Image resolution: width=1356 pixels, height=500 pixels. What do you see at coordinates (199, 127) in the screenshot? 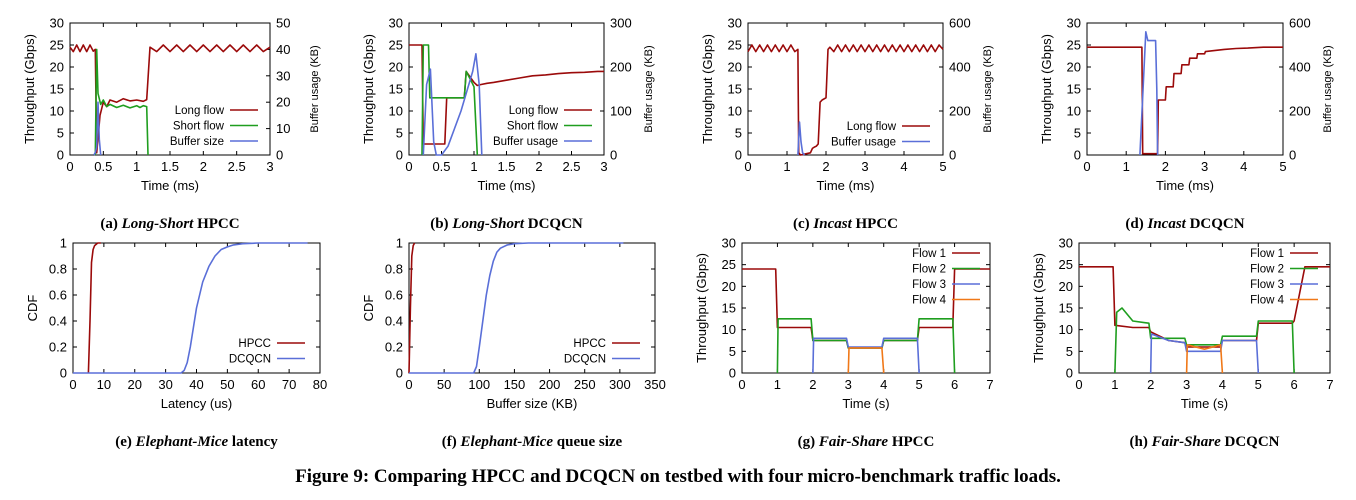
I see `legend-label-a: Short flow` at bounding box center [199, 127].